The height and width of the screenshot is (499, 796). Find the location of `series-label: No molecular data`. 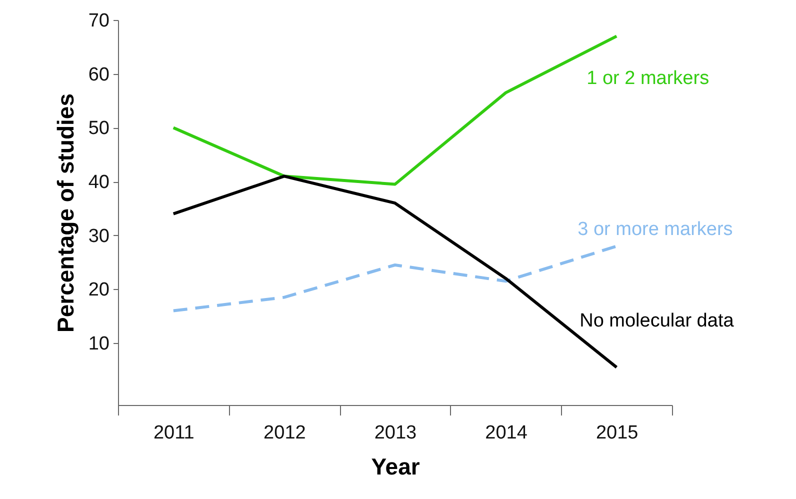

series-label: No molecular data is located at coordinates (657, 321).